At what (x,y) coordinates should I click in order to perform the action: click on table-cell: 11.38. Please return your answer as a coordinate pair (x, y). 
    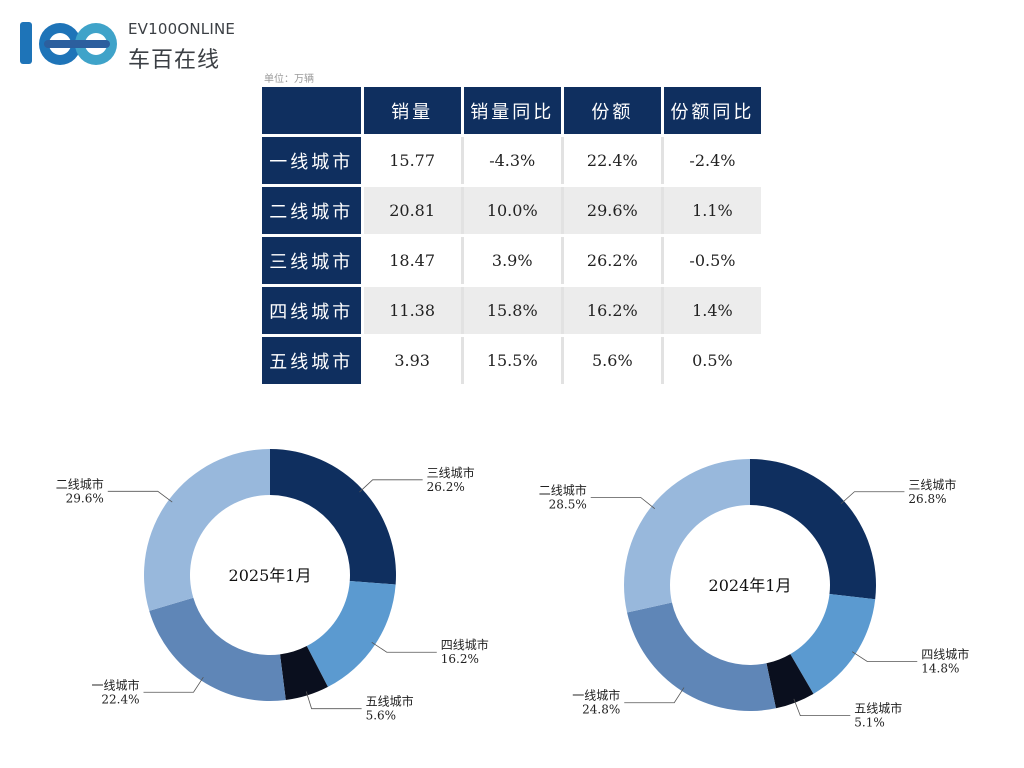
    Looking at the image, I should click on (413, 311).